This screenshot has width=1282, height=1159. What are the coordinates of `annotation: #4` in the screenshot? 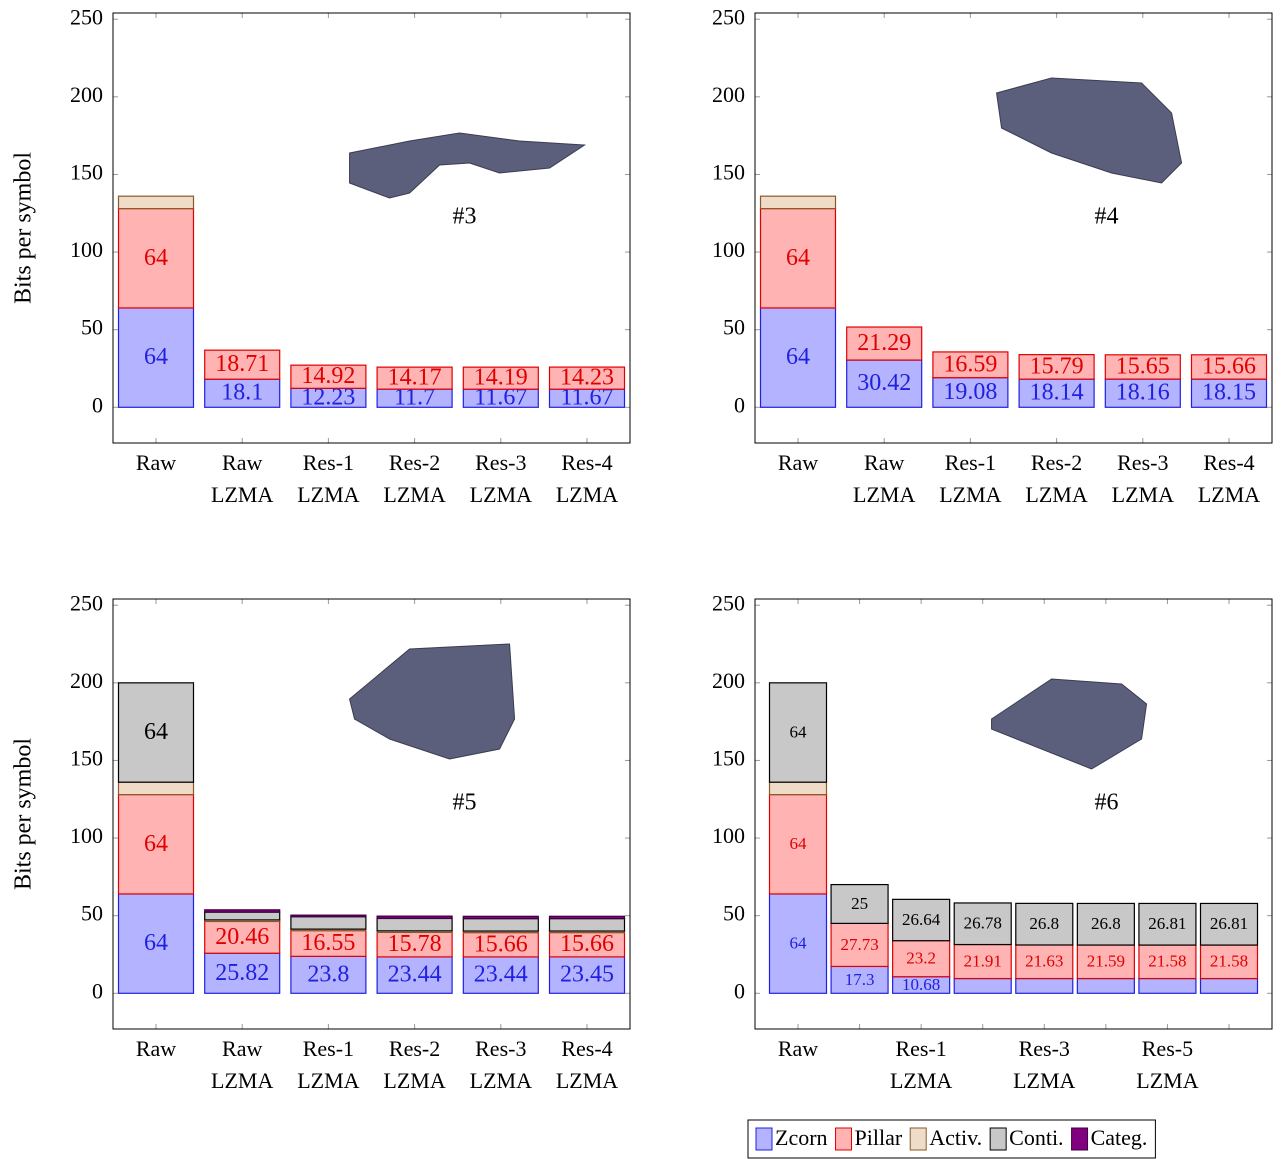 It's located at (1107, 217).